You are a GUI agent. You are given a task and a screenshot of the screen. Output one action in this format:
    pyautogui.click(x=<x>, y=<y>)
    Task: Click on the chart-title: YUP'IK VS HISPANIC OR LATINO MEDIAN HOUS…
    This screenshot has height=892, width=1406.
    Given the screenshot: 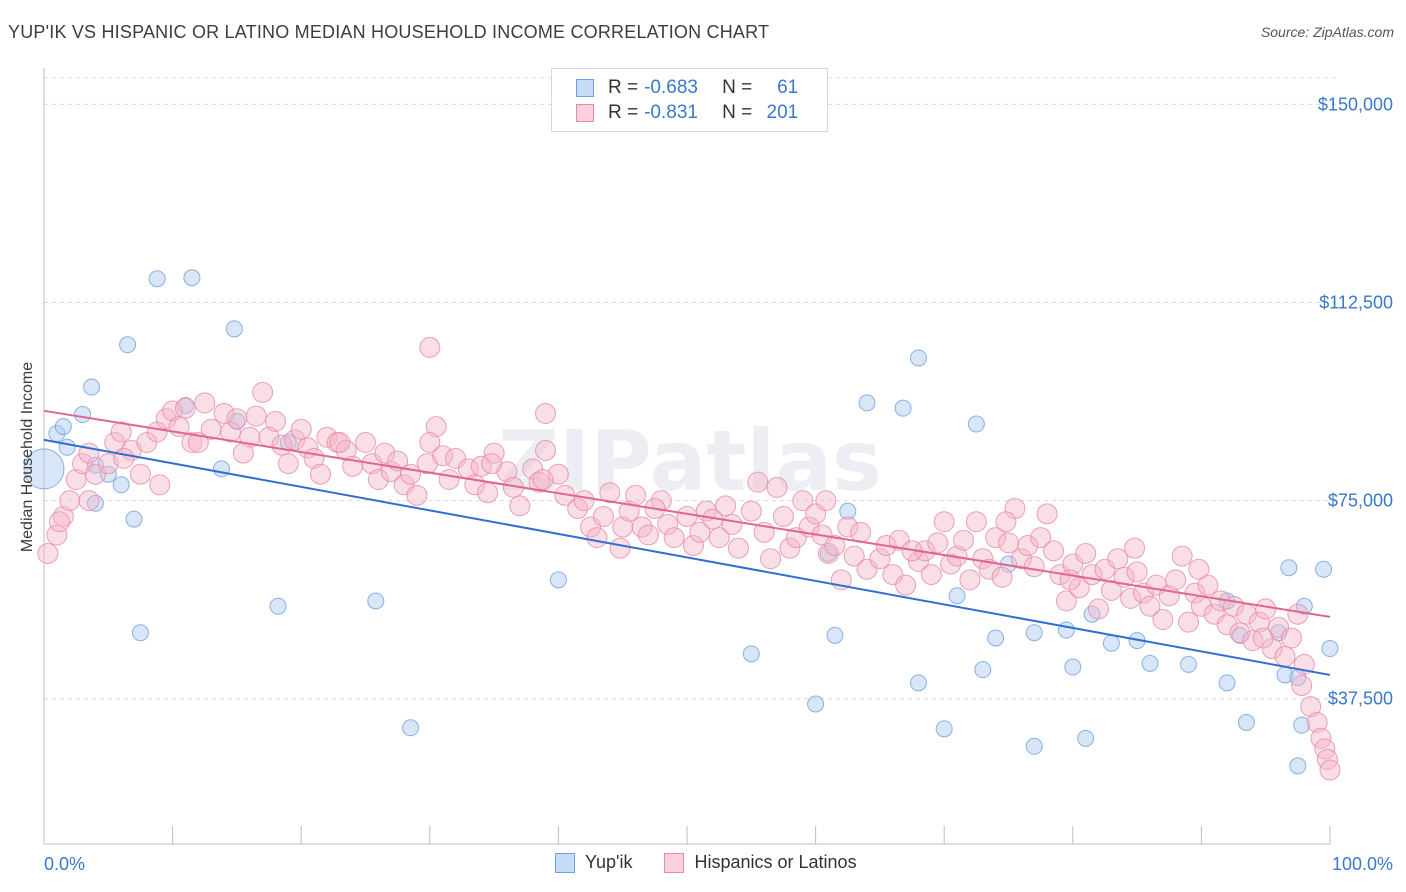 What is the action you would take?
    pyautogui.click(x=389, y=32)
    